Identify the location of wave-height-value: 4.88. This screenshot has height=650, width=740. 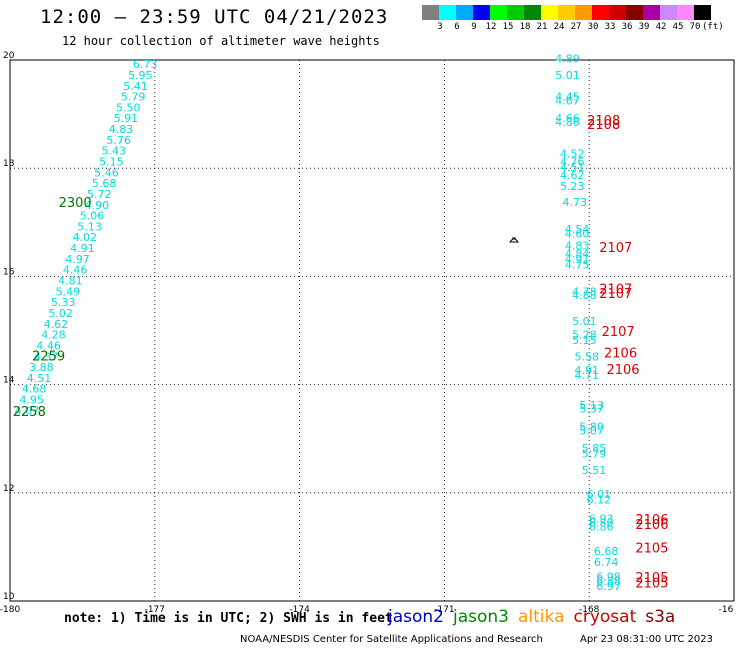
(584, 295).